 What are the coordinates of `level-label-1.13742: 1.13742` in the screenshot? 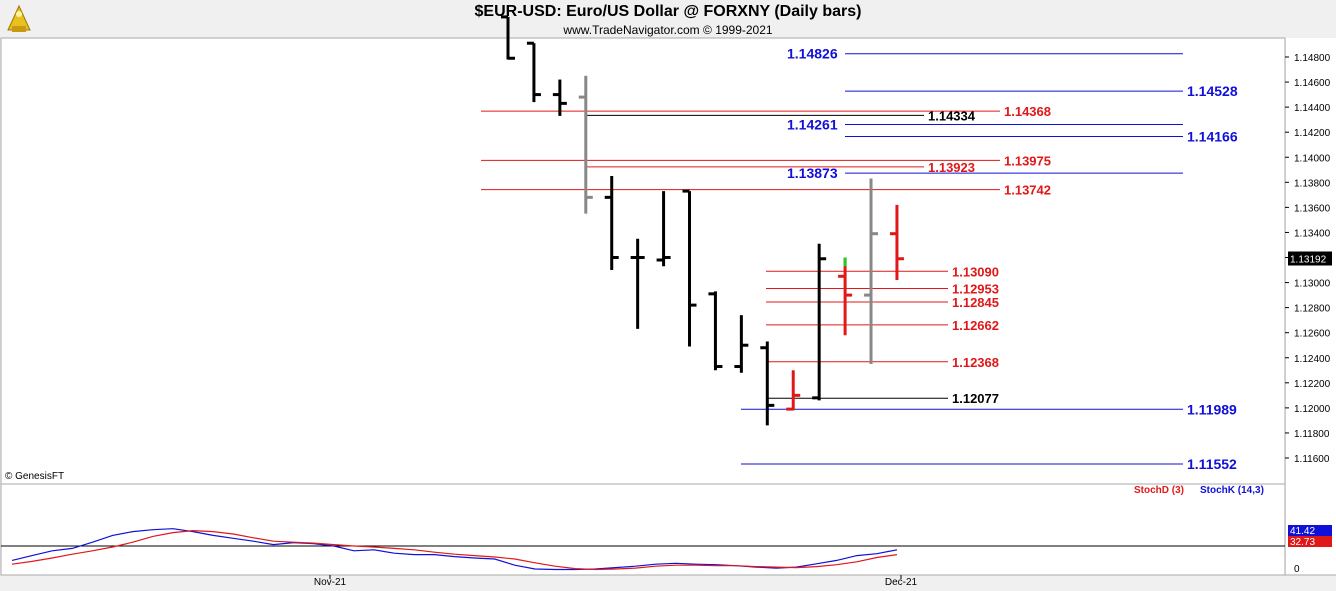 It's located at (1027, 190).